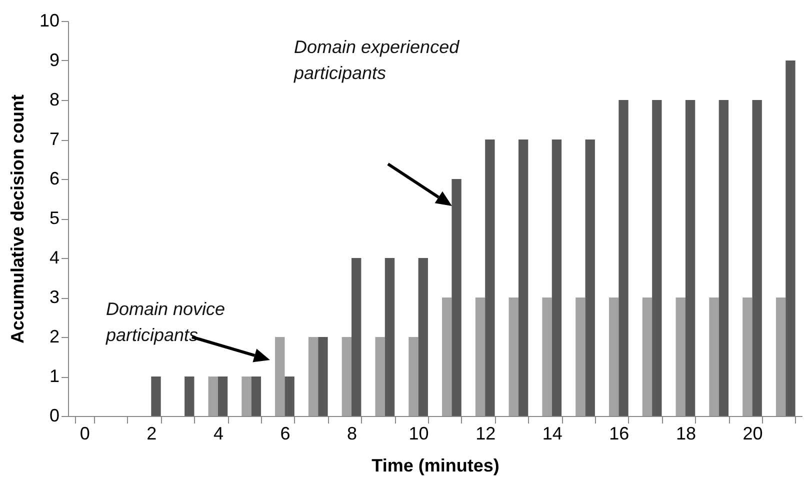  What do you see at coordinates (486, 434) in the screenshot?
I see `x-tick-label: 12` at bounding box center [486, 434].